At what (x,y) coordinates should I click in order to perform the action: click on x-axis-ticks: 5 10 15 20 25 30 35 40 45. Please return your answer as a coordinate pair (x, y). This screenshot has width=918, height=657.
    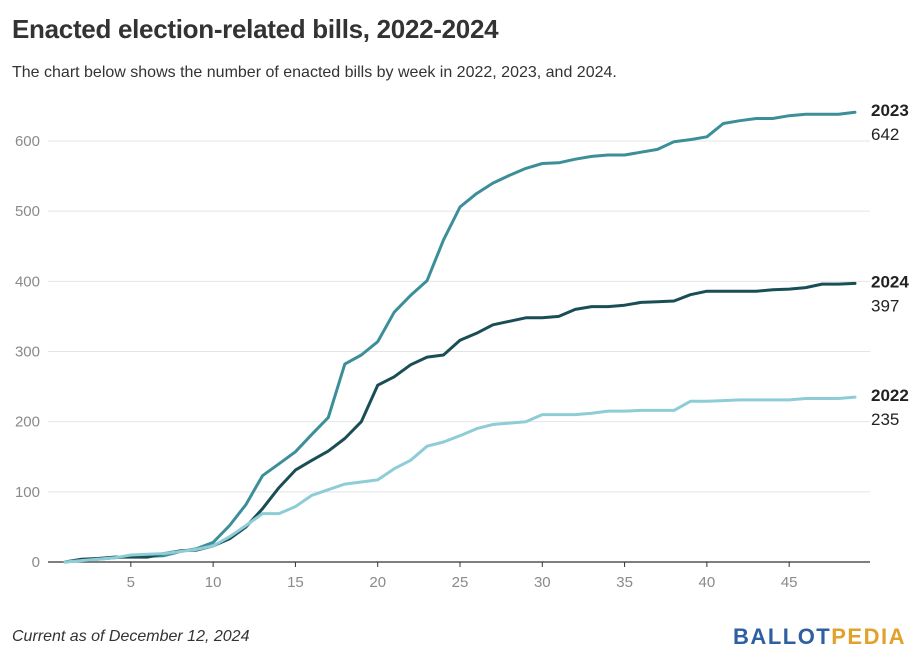
    Looking at the image, I should click on (462, 576).